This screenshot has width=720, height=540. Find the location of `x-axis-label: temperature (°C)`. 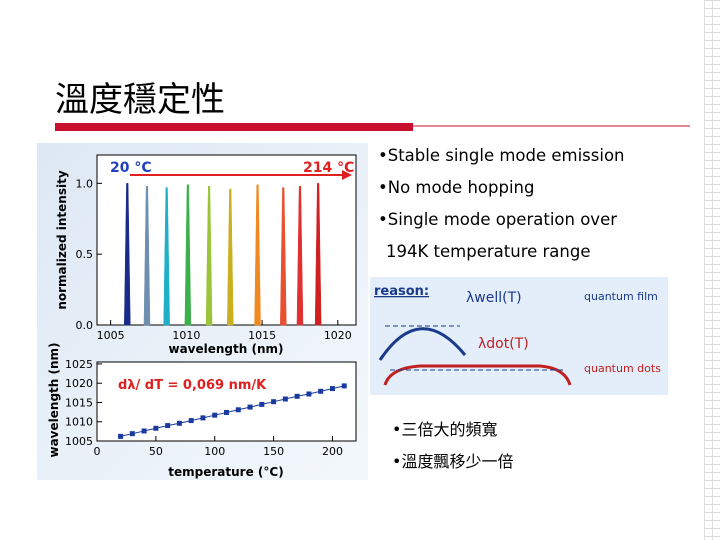

x-axis-label: temperature (°C) is located at coordinates (225, 472).